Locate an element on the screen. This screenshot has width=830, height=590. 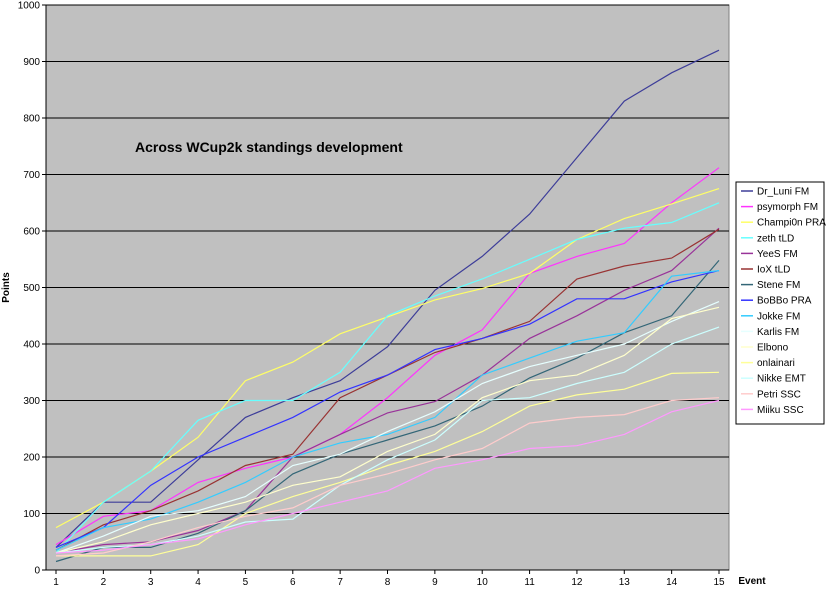
legend-label: psymorph FM is located at coordinates (787, 207).